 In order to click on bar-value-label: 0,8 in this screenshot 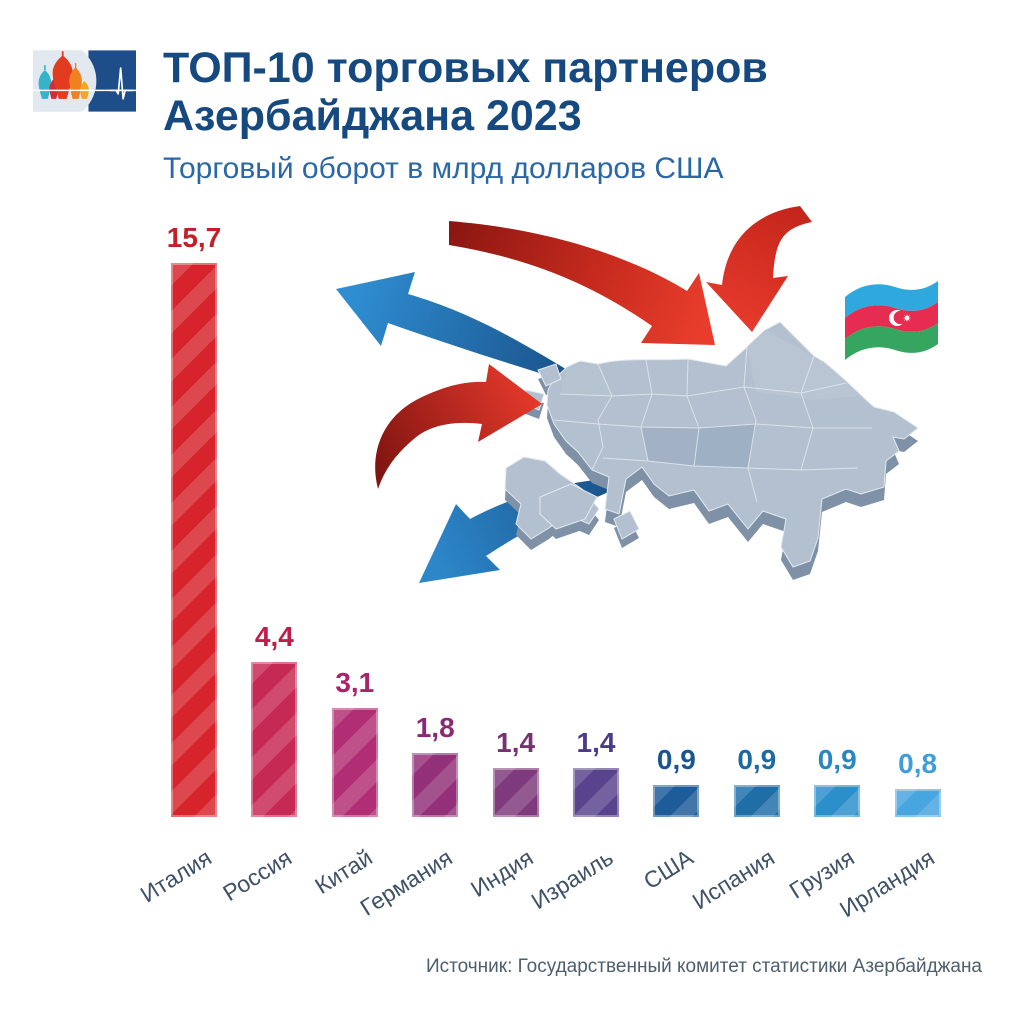, I will do `click(918, 763)`.